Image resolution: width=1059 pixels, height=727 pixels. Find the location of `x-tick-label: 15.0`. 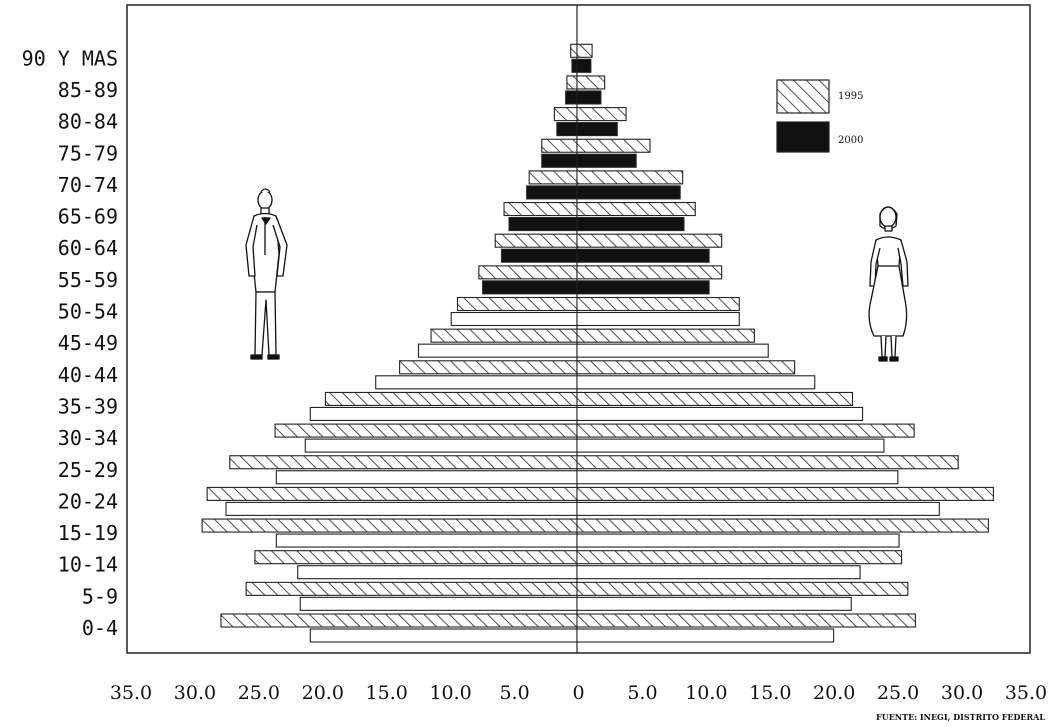

x-tick-label: 15.0 is located at coordinates (770, 693).